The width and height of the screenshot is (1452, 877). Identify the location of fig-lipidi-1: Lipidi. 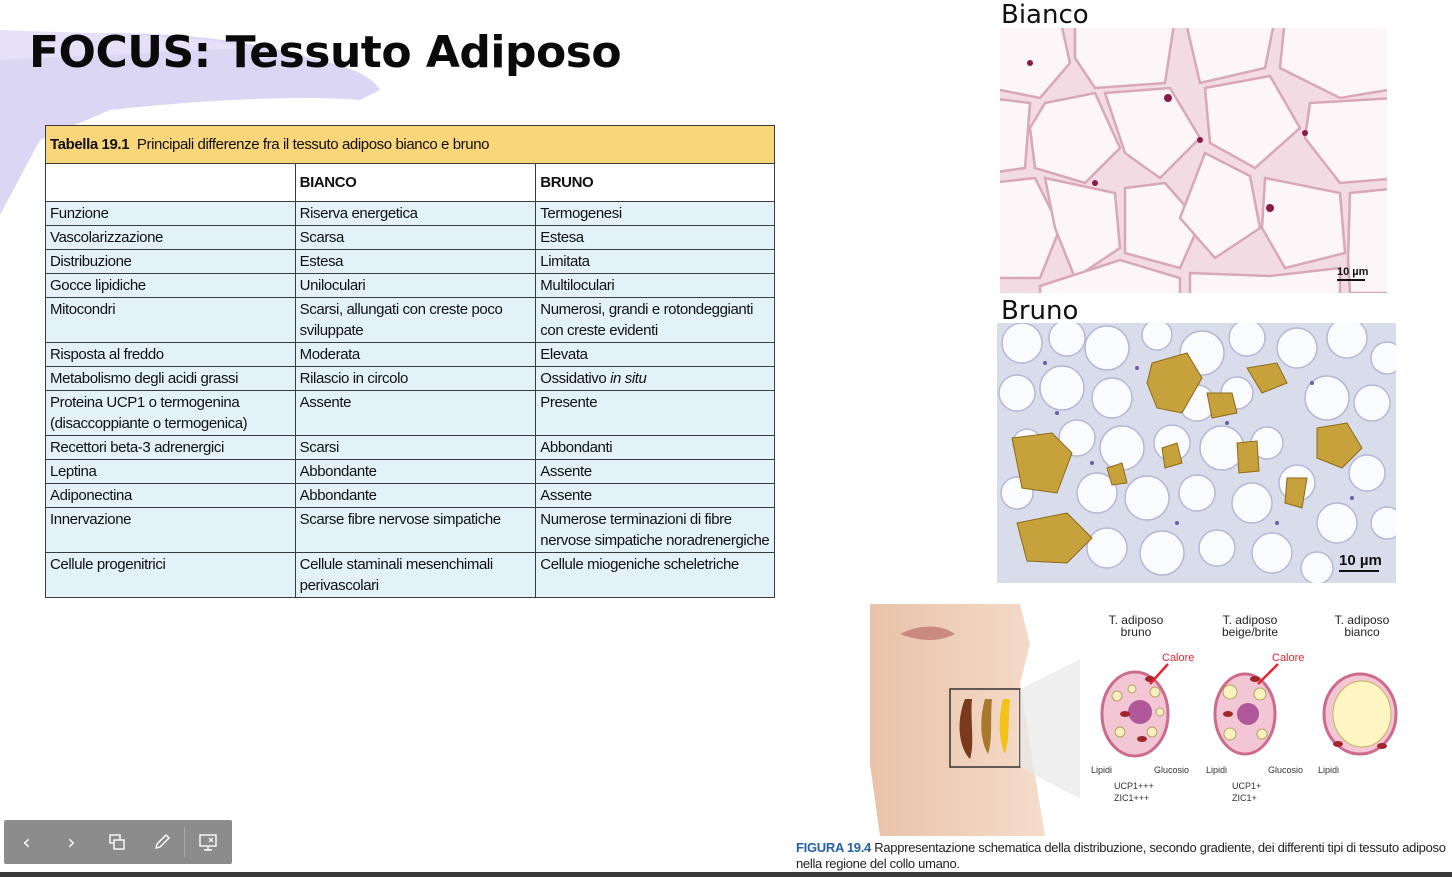
(1102, 770).